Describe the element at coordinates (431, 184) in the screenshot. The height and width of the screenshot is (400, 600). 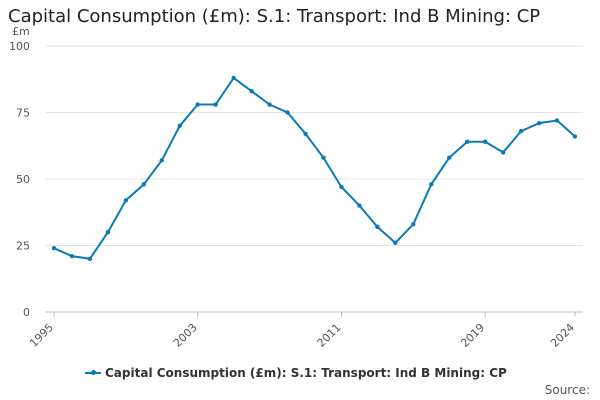
I see `data-point-2016` at that location.